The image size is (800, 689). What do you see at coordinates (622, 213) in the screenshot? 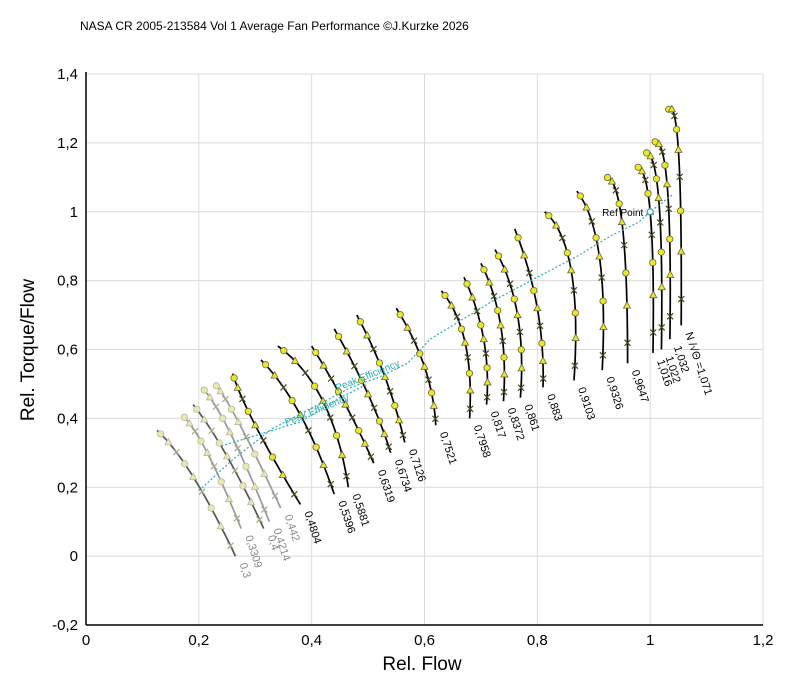
I see `ref-point-label: Ref Point` at bounding box center [622, 213].